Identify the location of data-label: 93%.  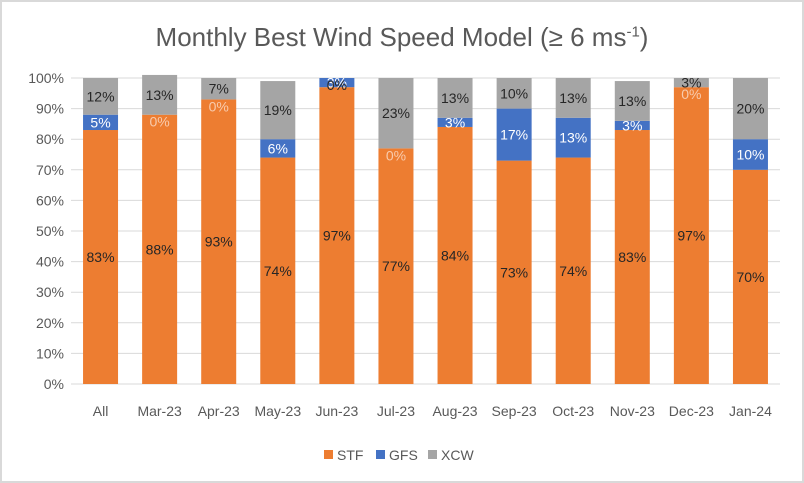
(219, 242).